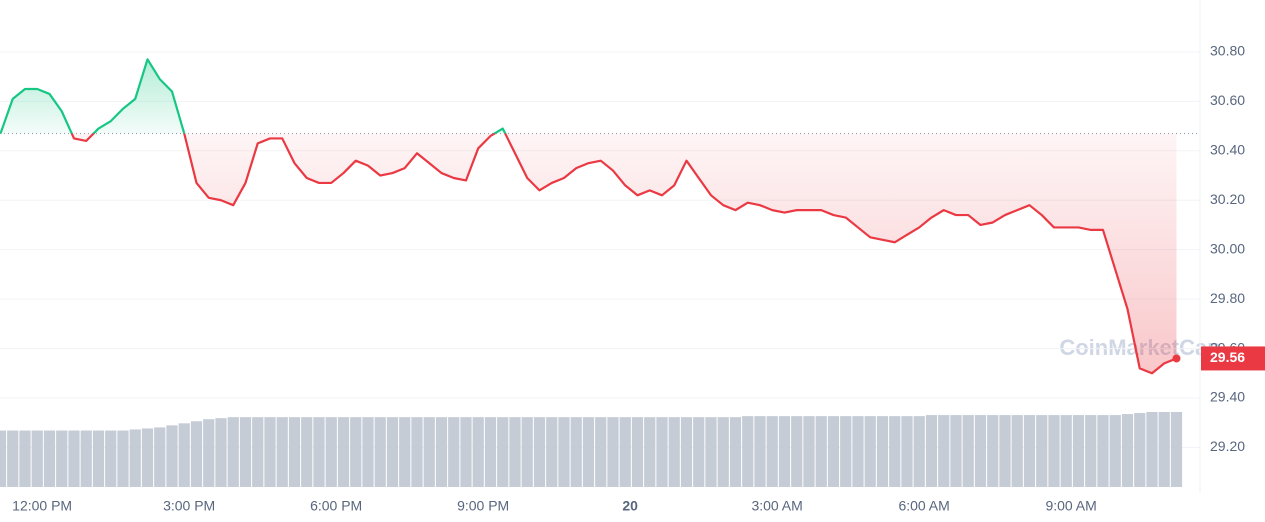 The image size is (1265, 522). Describe the element at coordinates (1227, 446) in the screenshot. I see `y-tick-label: 29.20` at that location.